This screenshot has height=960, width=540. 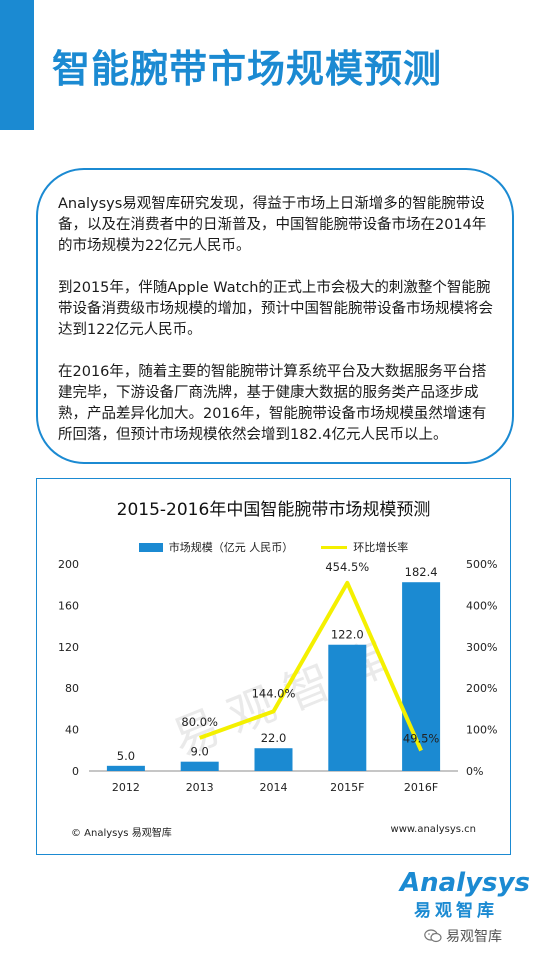 I want to click on wechat-account-name: 易观智库, so click(x=474, y=937).